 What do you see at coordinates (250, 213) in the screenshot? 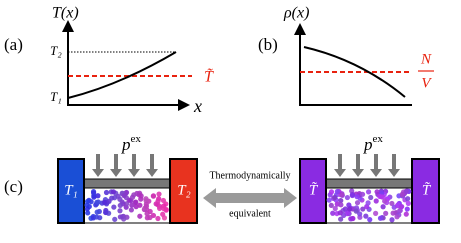
I see `equivalence-text: equivalent` at bounding box center [250, 213].